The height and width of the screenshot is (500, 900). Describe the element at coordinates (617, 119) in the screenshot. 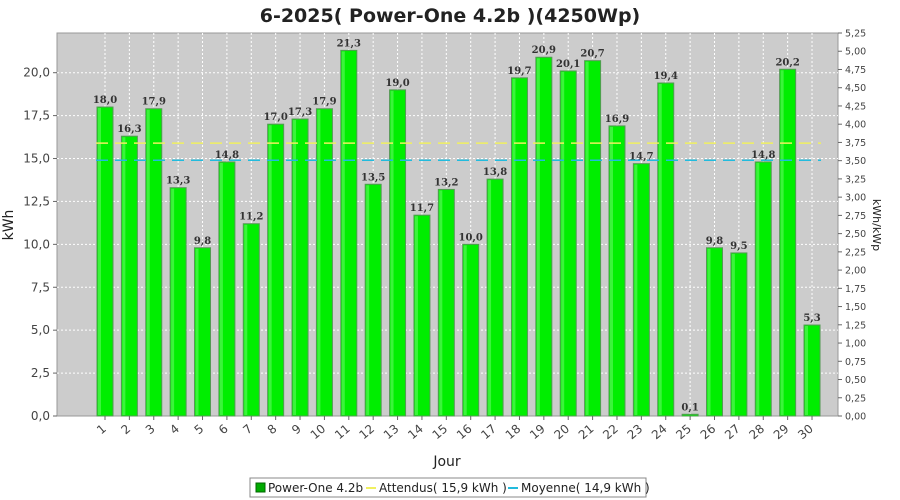

I see `bar-value-label: 16,9` at that location.